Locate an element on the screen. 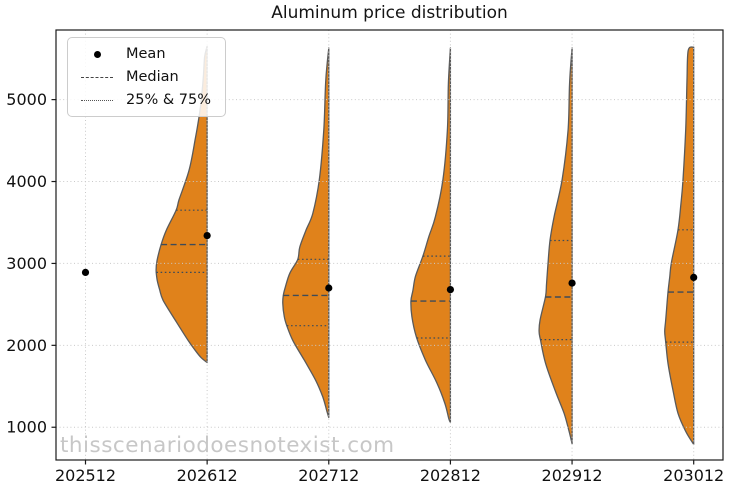 The width and height of the screenshot is (731, 492). quartiles-marker-icon is located at coordinates (97, 100).